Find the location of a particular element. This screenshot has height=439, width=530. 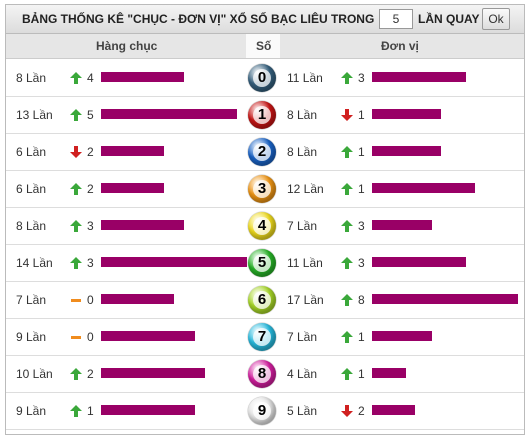

column-title: Hàng chục is located at coordinates (127, 46).